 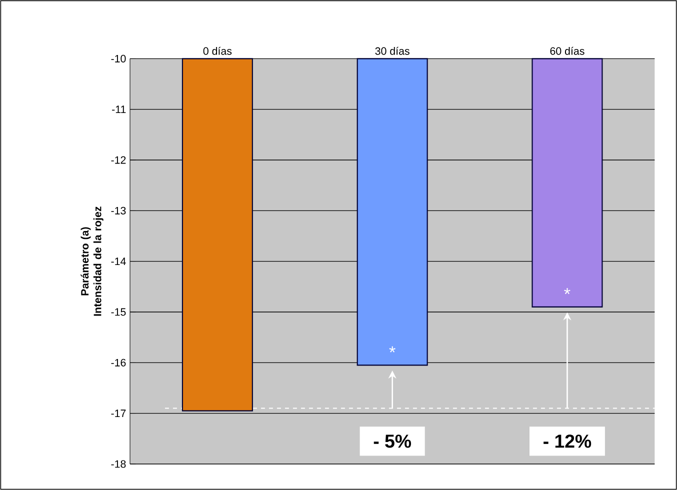 What do you see at coordinates (393, 441) in the screenshot?
I see `annotation: - 5%` at bounding box center [393, 441].